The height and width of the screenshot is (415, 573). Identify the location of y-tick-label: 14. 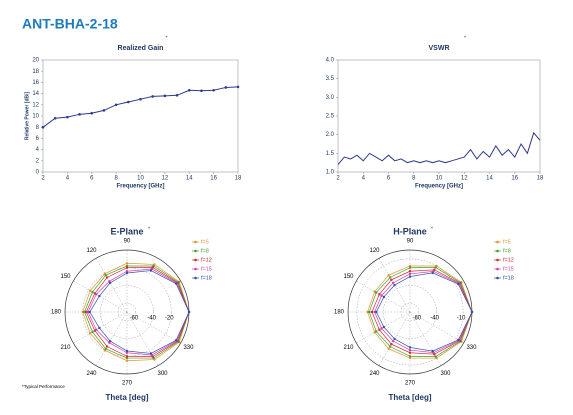
(35, 94).